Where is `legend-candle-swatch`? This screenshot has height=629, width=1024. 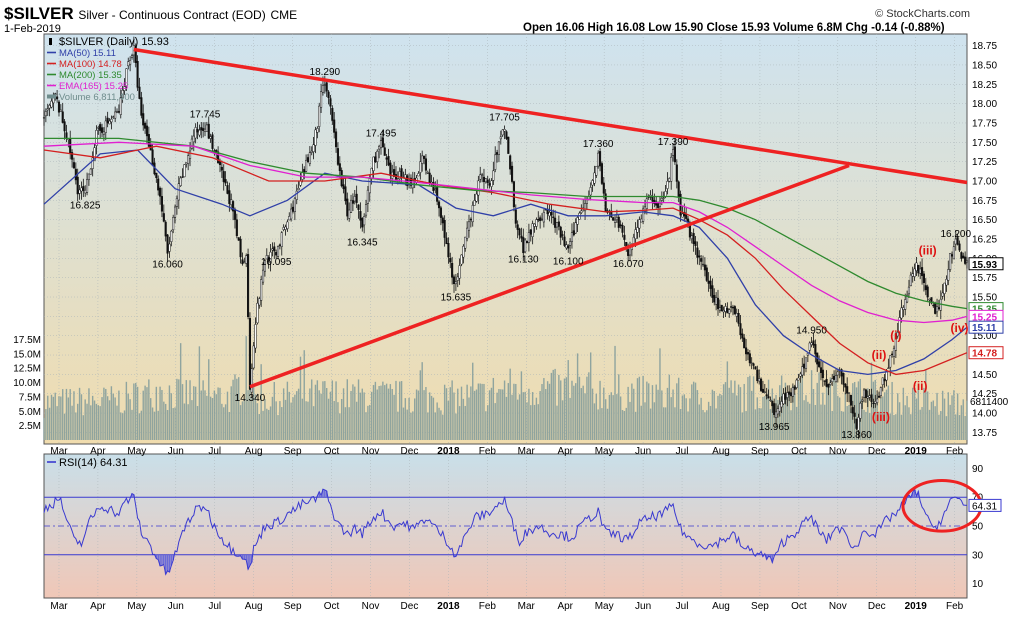
legend-candle-swatch is located at coordinates (50, 41).